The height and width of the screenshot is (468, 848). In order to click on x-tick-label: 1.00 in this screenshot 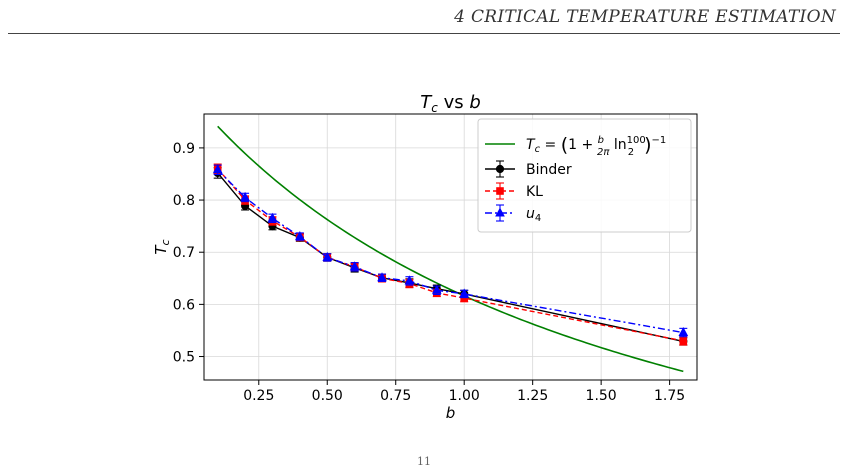, I will do `click(464, 396)`.